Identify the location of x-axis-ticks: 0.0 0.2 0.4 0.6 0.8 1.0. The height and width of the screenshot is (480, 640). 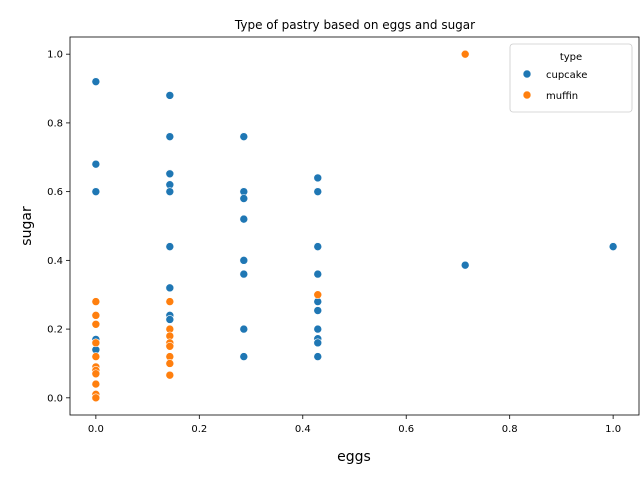
(354, 425).